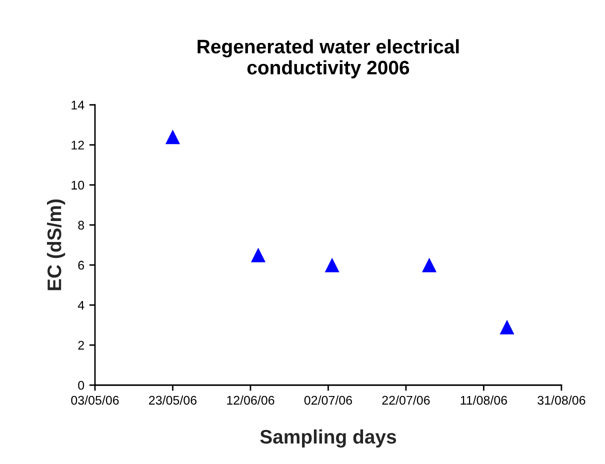 The width and height of the screenshot is (605, 464). I want to click on x-tick-label: 23/05/06, so click(173, 400).